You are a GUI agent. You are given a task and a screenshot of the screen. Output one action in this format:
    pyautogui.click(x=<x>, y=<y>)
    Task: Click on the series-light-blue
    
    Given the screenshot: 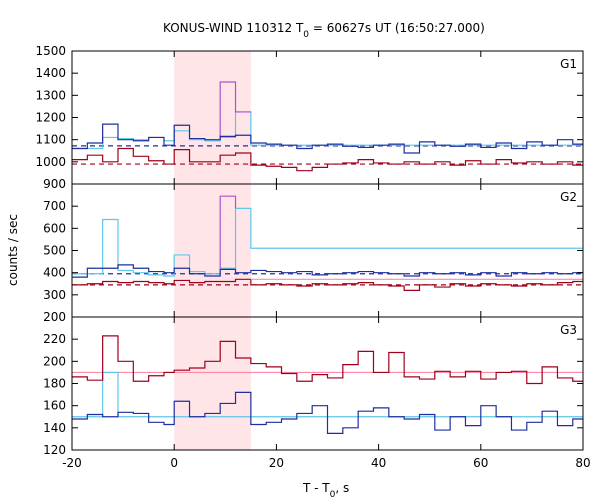 What is the action you would take?
    pyautogui.click(x=327, y=242)
    